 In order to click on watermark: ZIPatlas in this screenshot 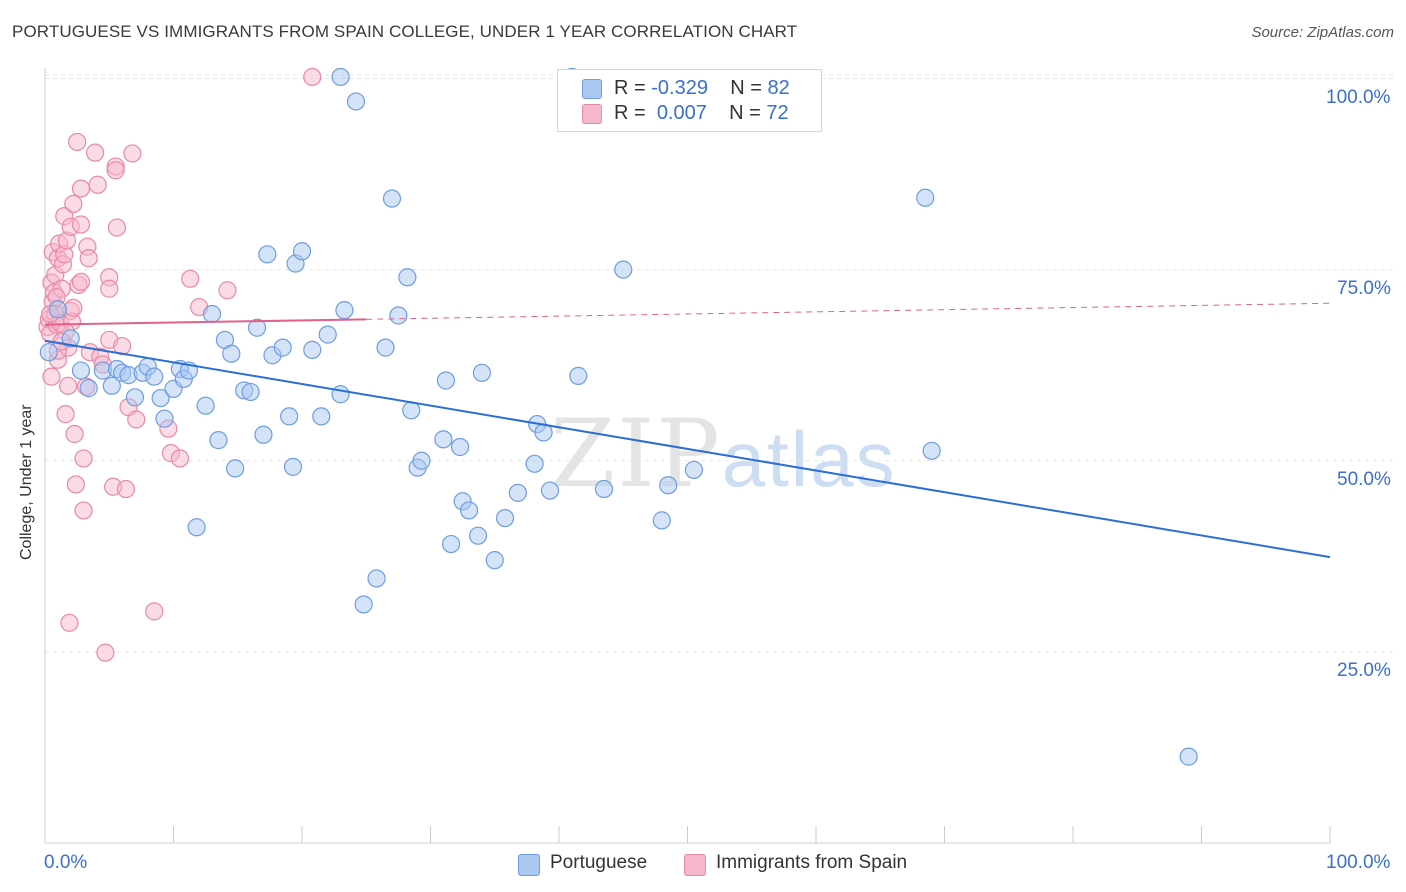, I will do `click(723, 454)`.